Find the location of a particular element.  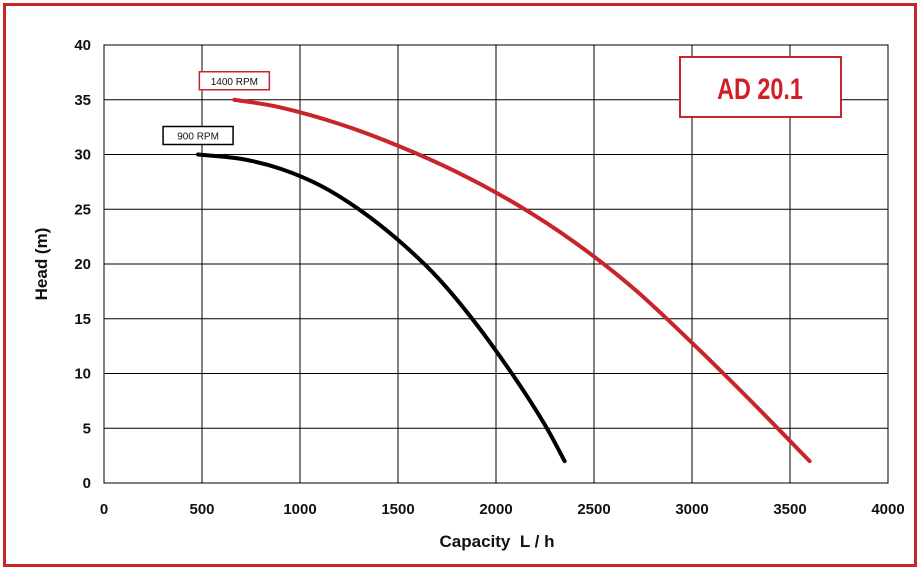

y-tick-label: 5 is located at coordinates (87, 428).